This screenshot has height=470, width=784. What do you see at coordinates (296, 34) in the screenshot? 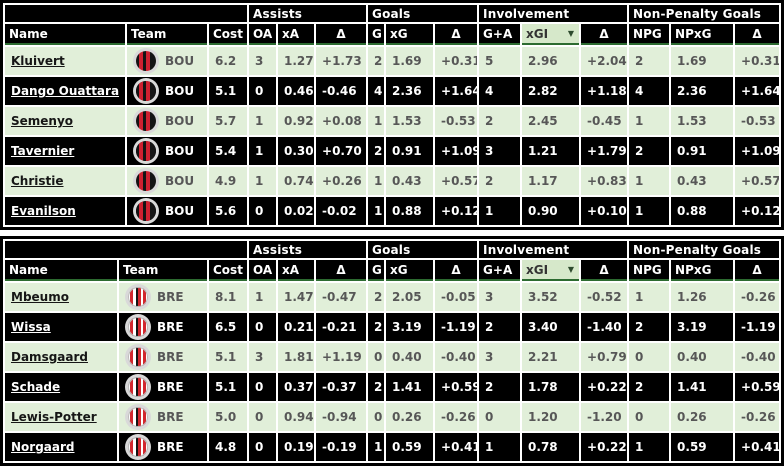
I see `col-header-xa: xA` at bounding box center [296, 34].